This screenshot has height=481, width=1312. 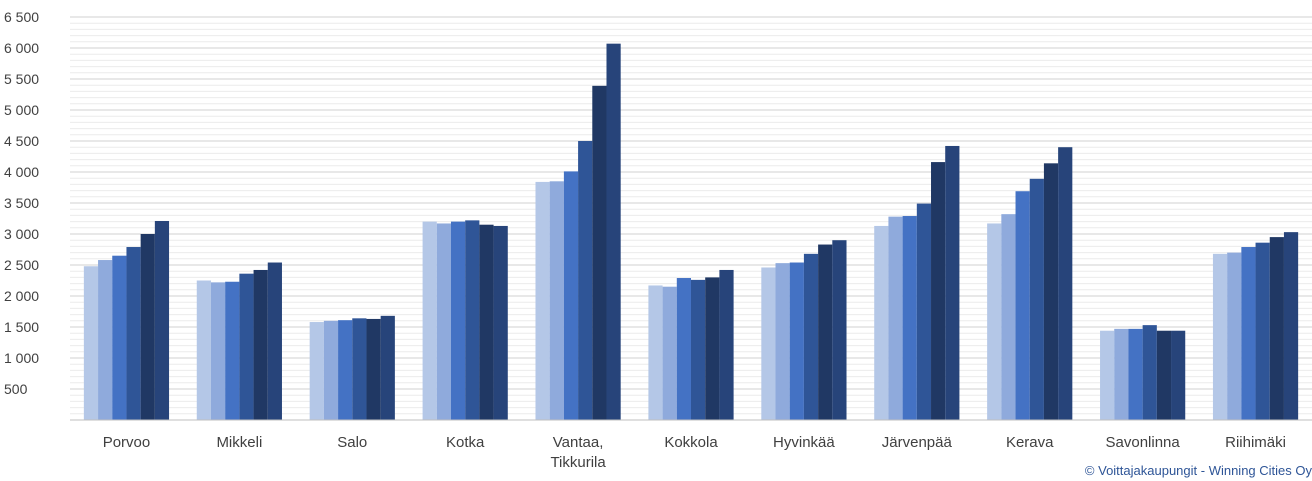 I want to click on y-tick-label: 5 500, so click(x=21, y=79).